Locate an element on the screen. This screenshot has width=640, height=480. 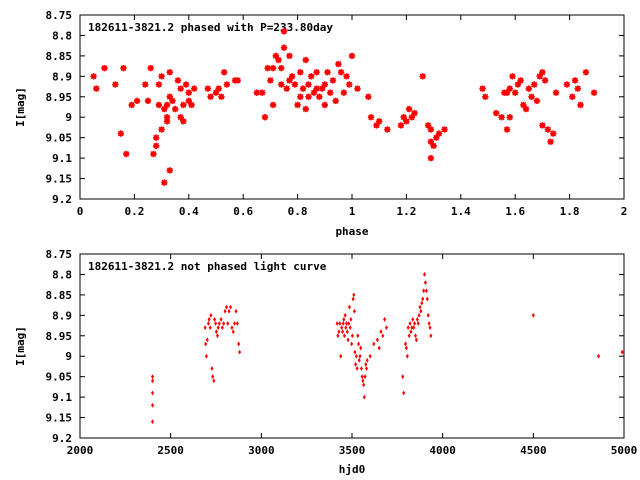
x-tick-label: 0.6 is located at coordinates (243, 211).